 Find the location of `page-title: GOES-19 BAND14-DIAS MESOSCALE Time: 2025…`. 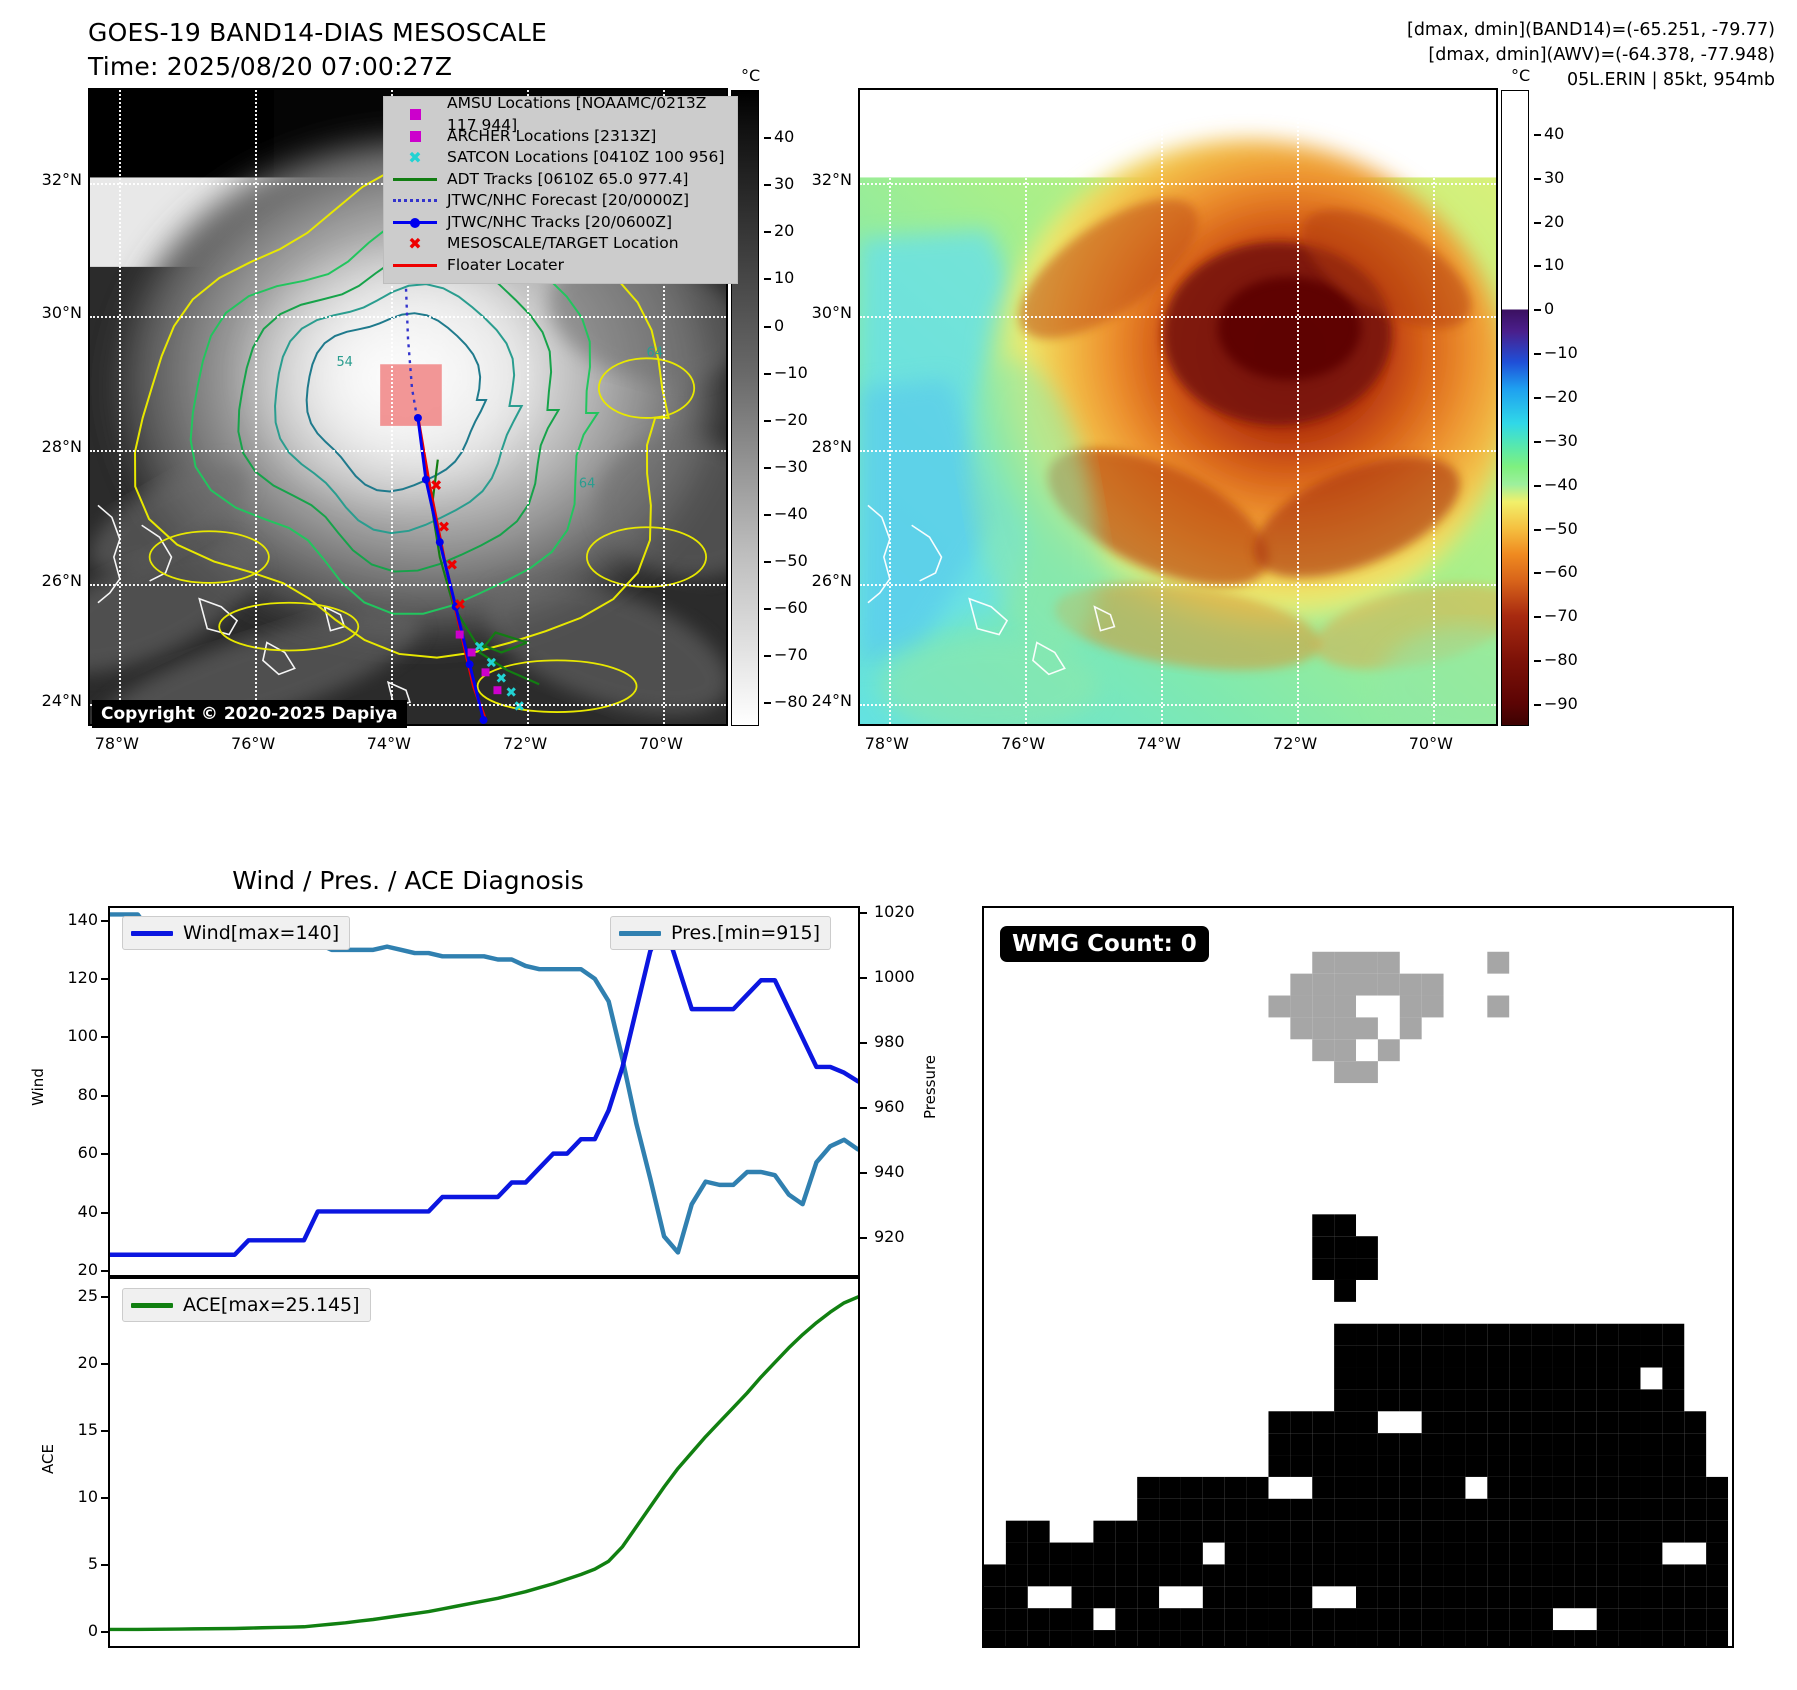

page-title: GOES-19 BAND14-DIAS MESOSCALE Time: 2025… is located at coordinates (317, 50).